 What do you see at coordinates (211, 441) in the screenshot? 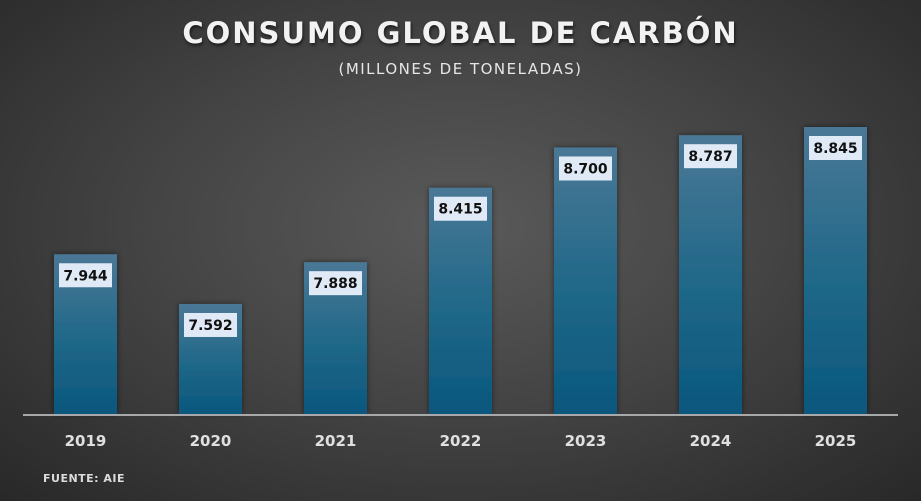
I see `x-tick-label: 2020` at bounding box center [211, 441].